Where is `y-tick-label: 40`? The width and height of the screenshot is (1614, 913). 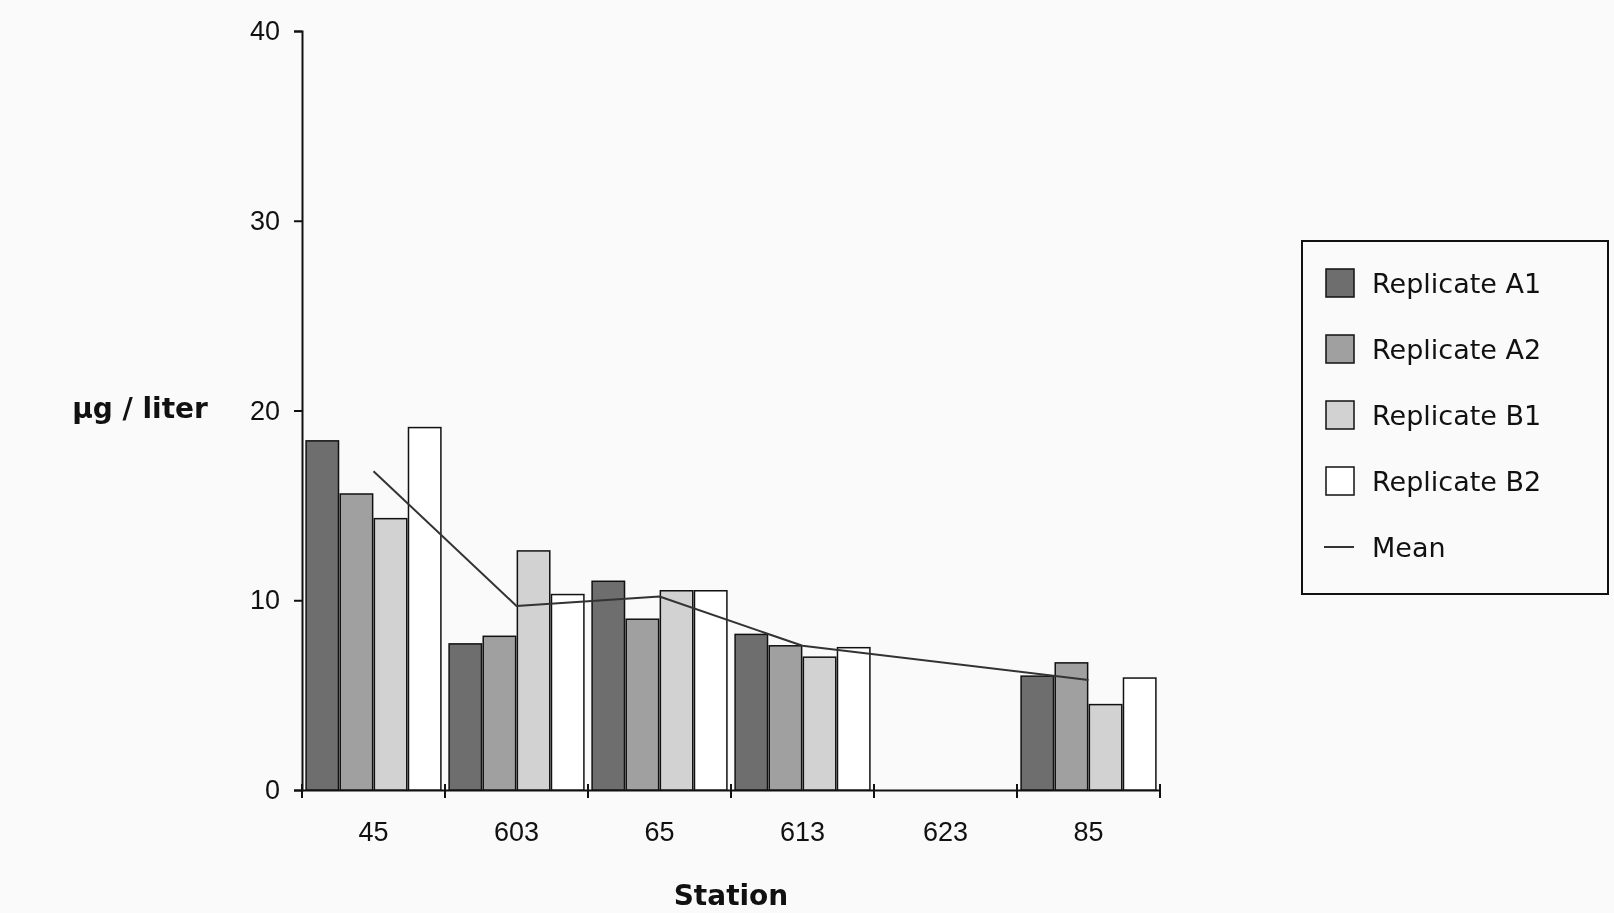 y-tick-label: 40 is located at coordinates (264, 31).